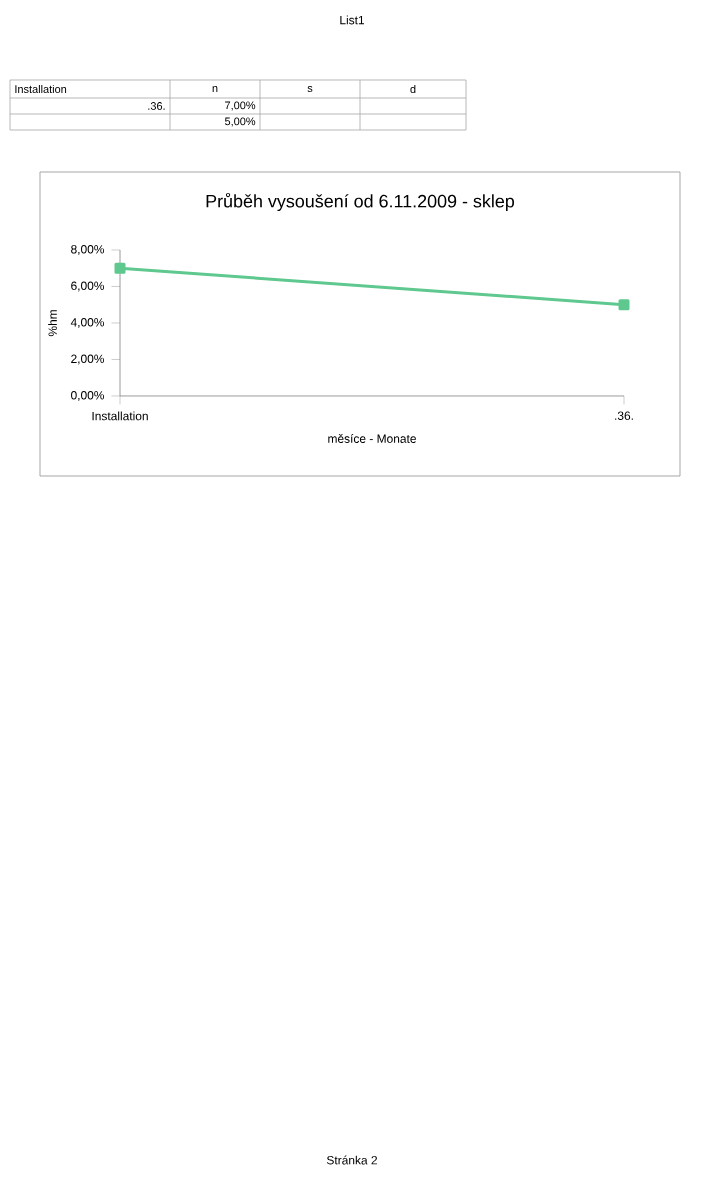 The height and width of the screenshot is (1200, 704). Describe the element at coordinates (360, 202) in the screenshot. I see `chart-title: Průběh vysoušení od 6.11.2009 - sklep` at that location.